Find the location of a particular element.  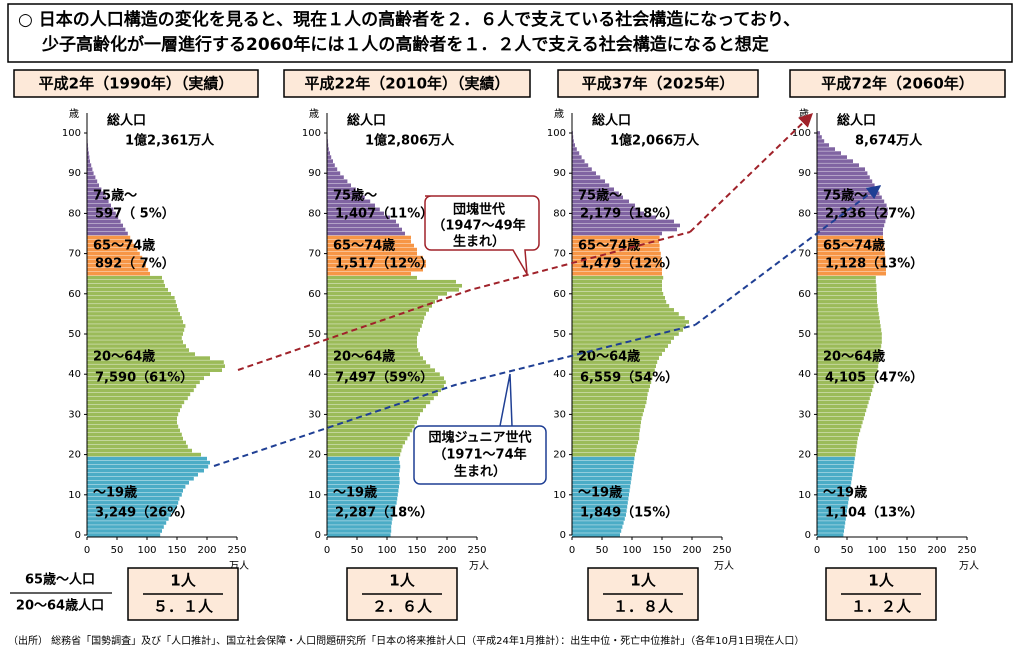

x-tick-label: 250 is located at coordinates (476, 550).